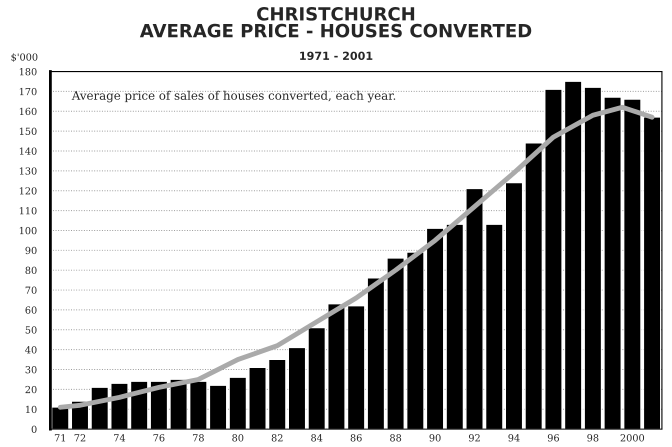 The width and height of the screenshot is (672, 447). I want to click on x-tick-label: 2000, so click(632, 438).